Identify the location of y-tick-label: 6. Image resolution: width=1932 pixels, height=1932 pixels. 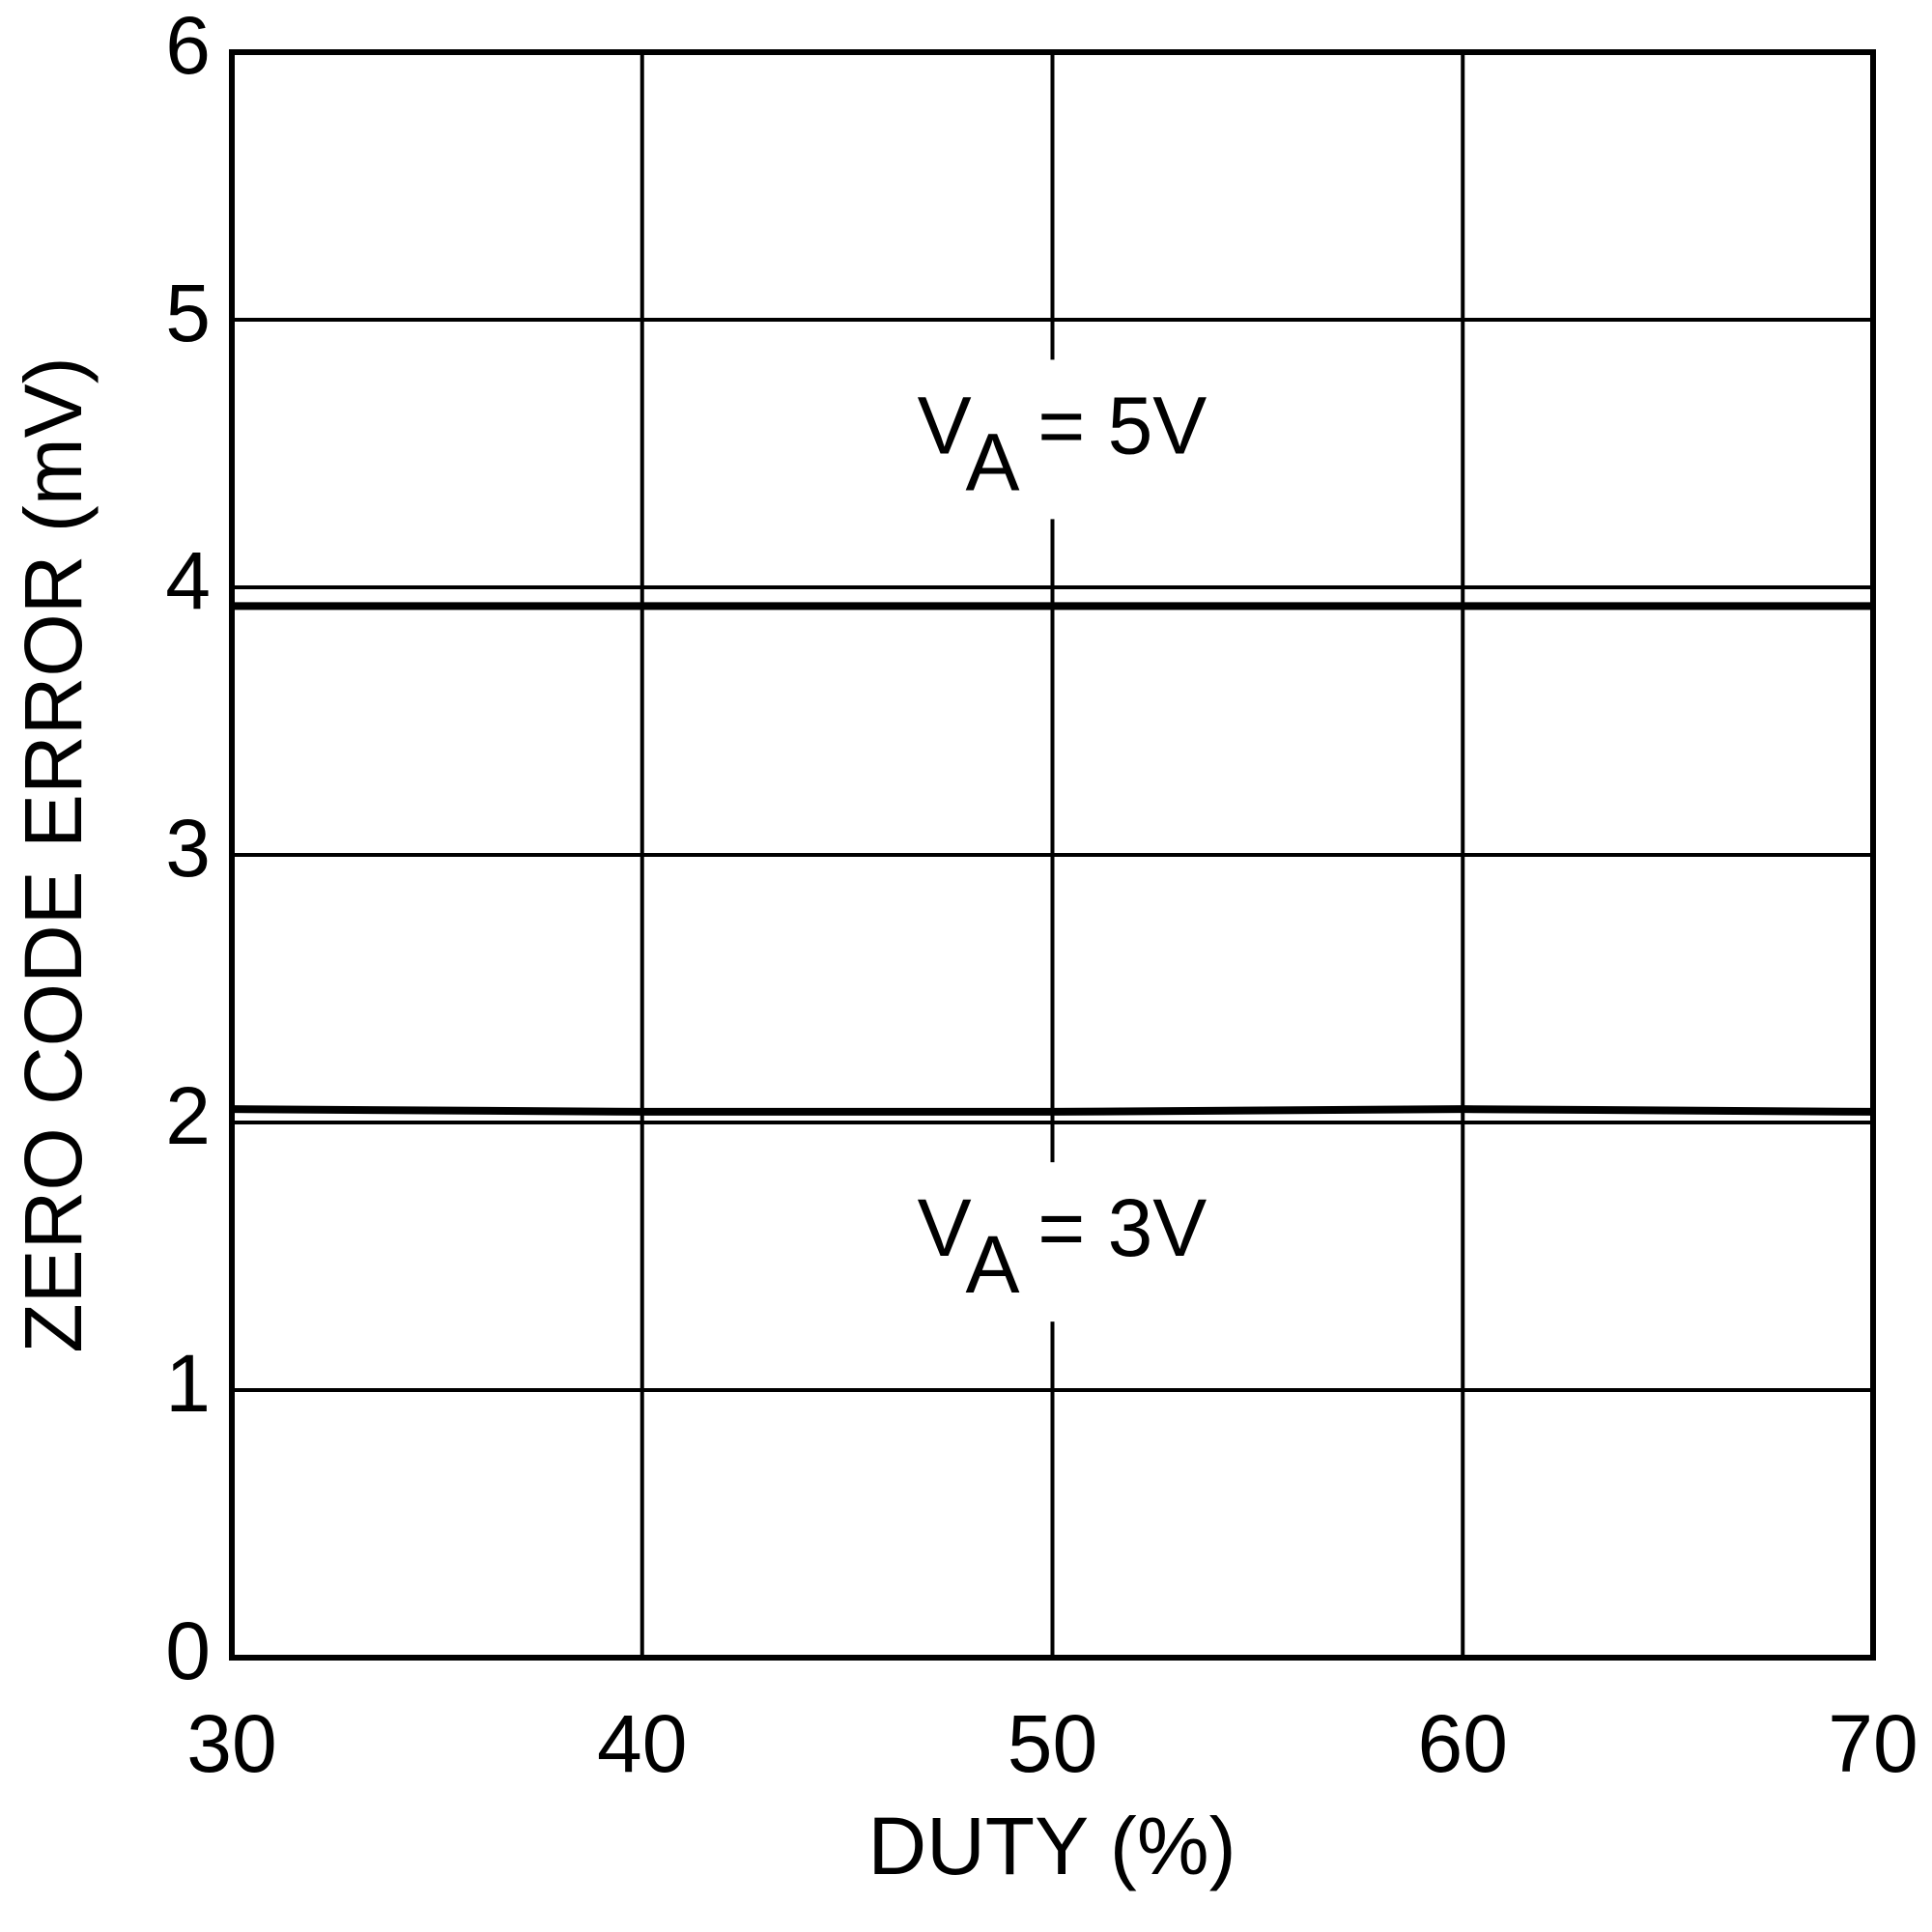
(188, 45).